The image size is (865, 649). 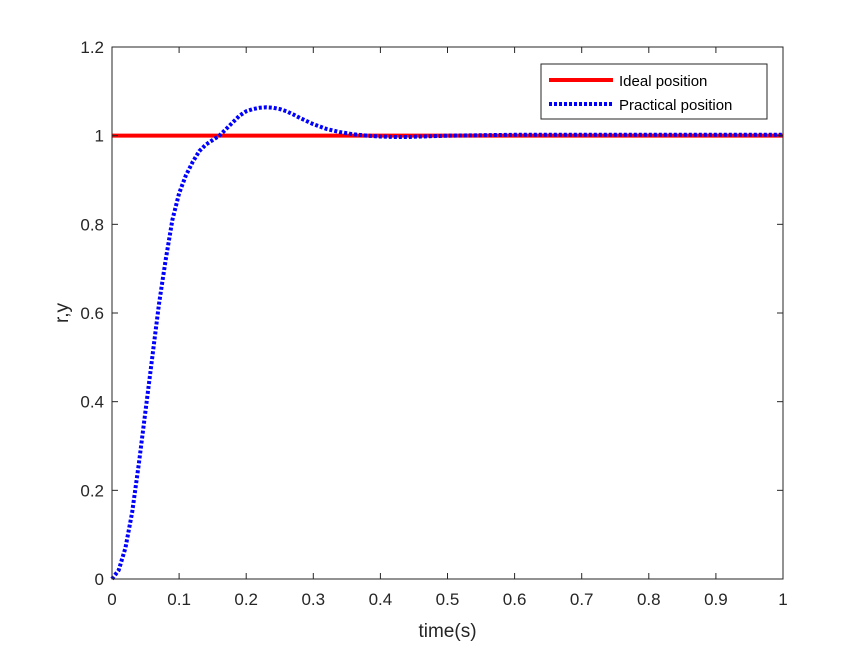 I want to click on y-tick-label: 0, so click(x=99, y=579).